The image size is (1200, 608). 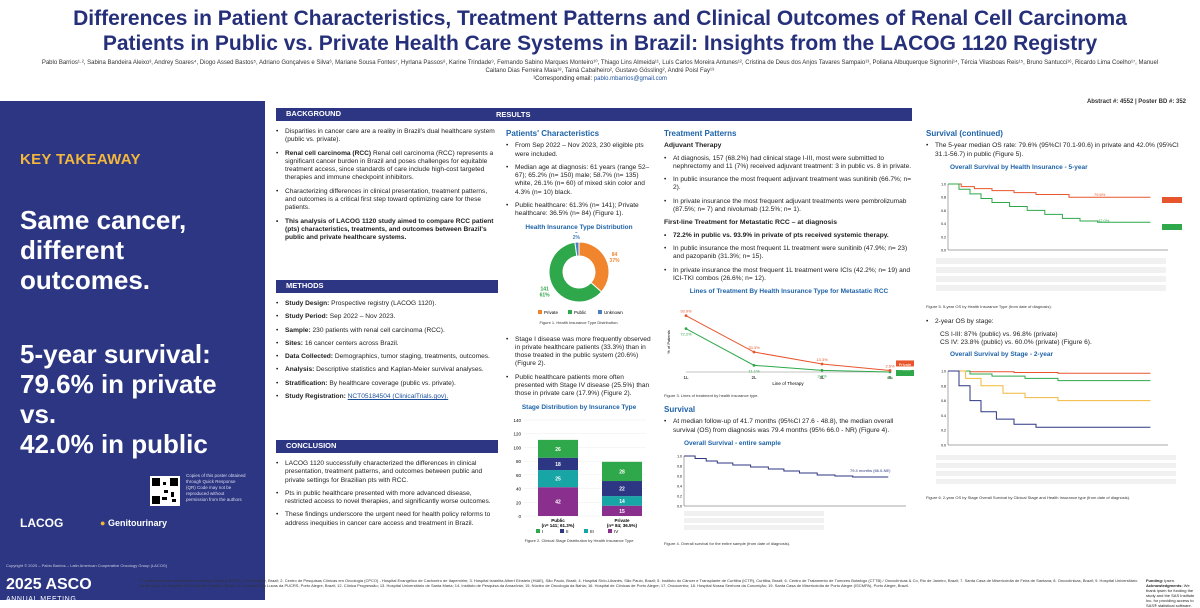 What do you see at coordinates (49, 590) in the screenshot?
I see `asco-logo: 2025 ASCO ANNUAL MEETING` at bounding box center [49, 590].